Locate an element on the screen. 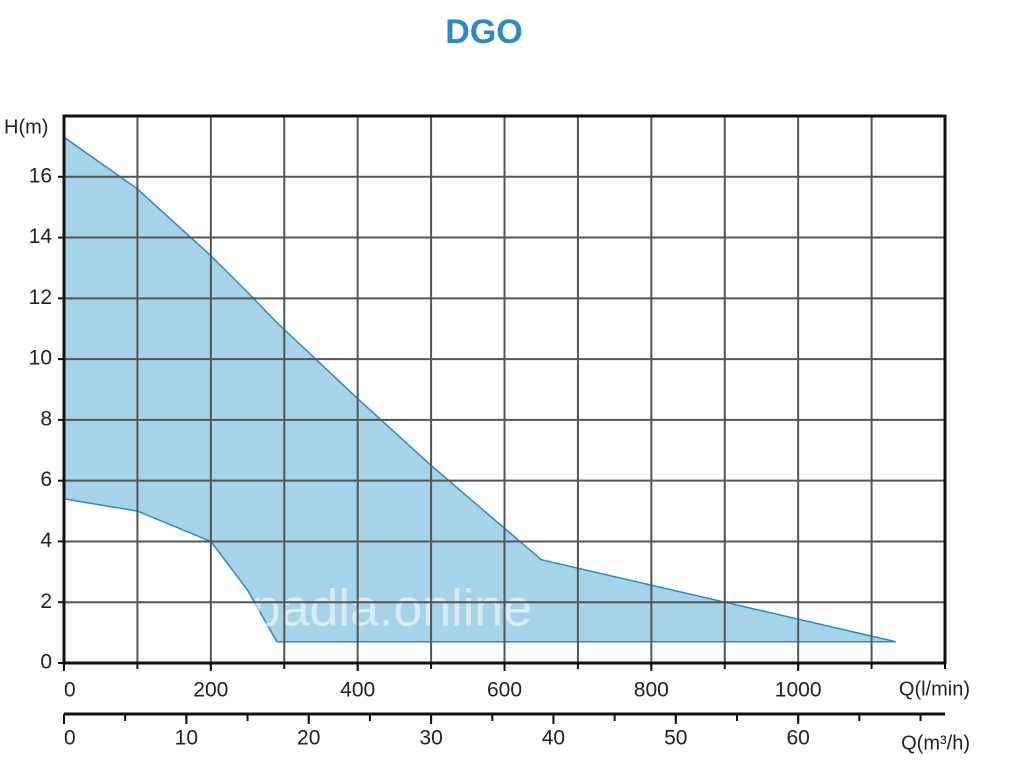 The image size is (1024, 768). x2-tick-label: 40 is located at coordinates (553, 738).